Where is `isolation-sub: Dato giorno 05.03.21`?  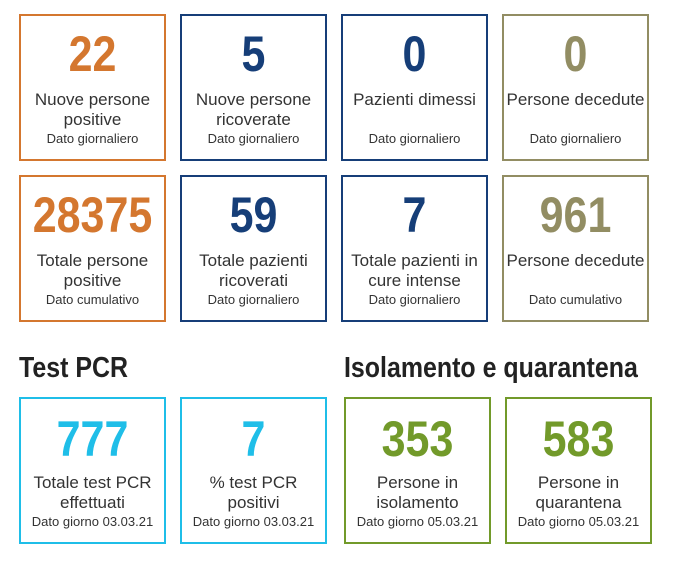 isolation-sub: Dato giorno 05.03.21 is located at coordinates (417, 521).